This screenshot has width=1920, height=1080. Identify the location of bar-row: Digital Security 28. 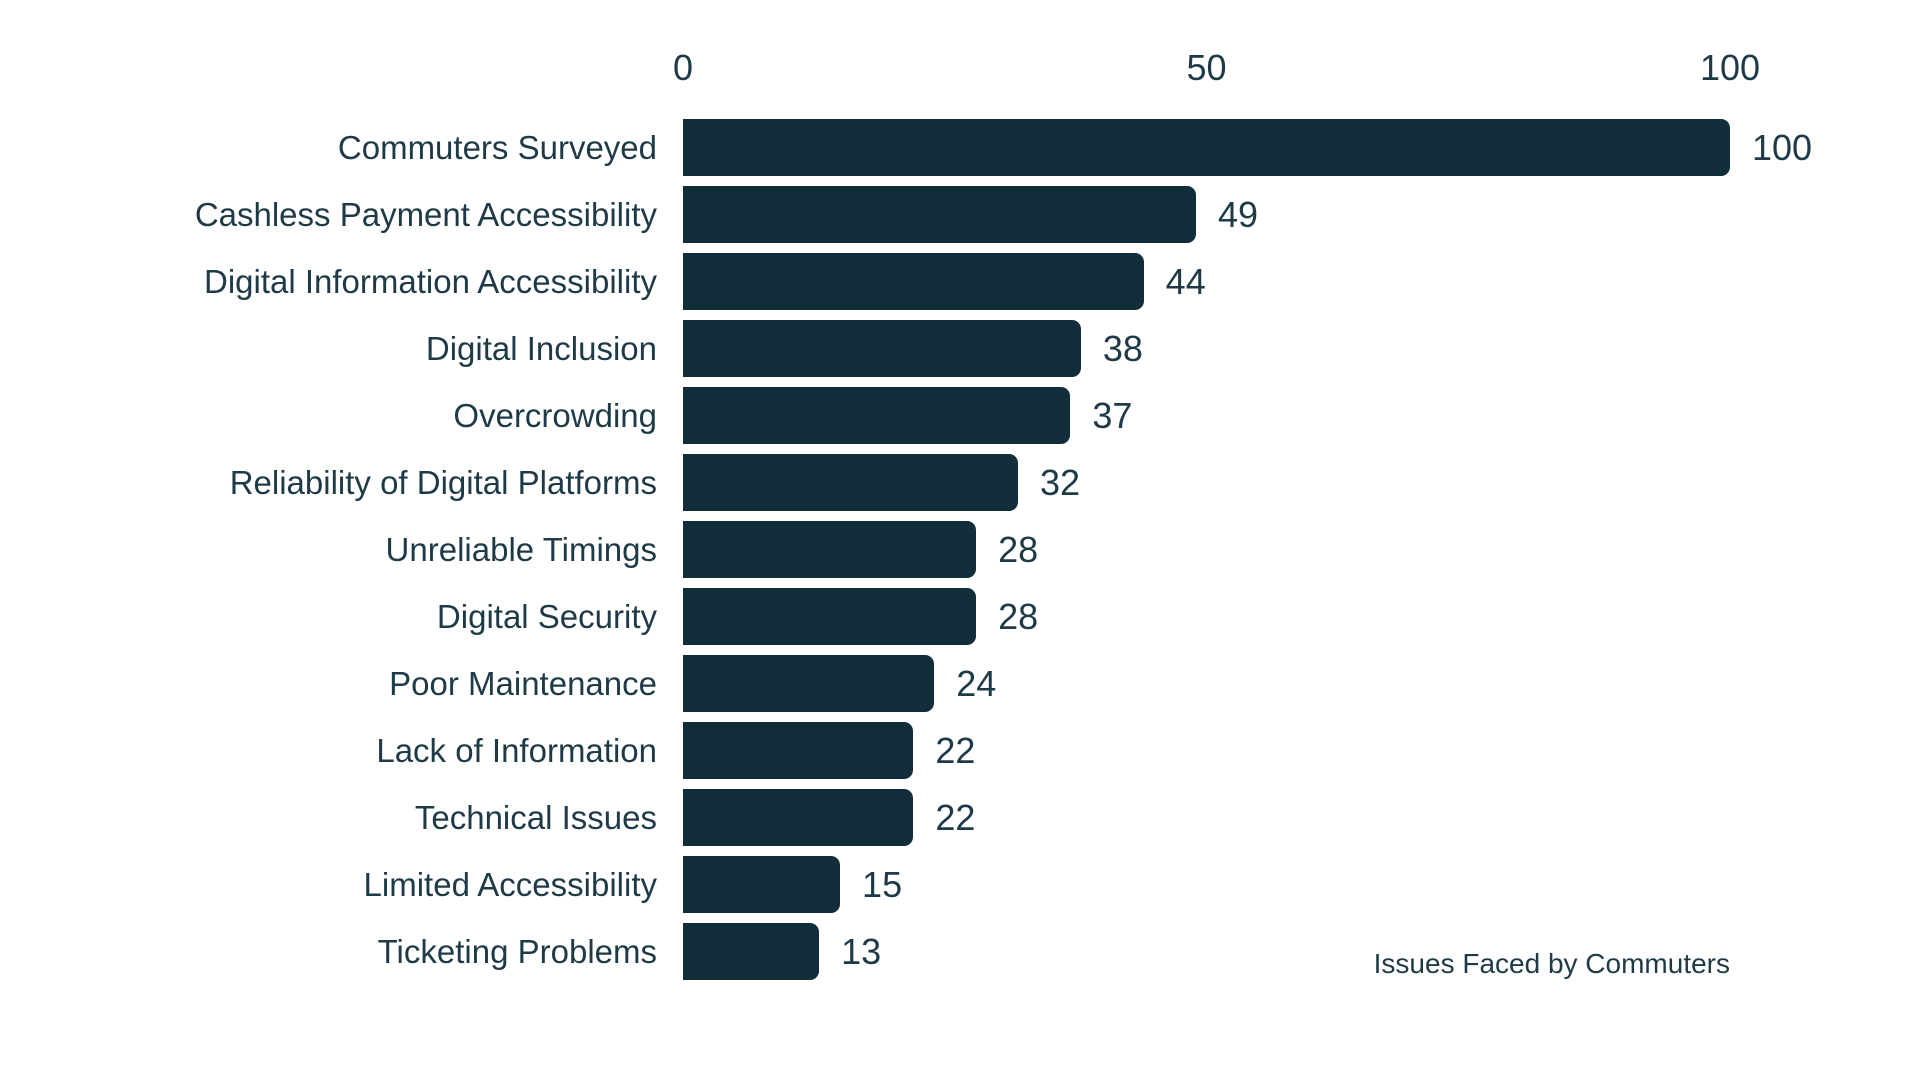
(906, 616).